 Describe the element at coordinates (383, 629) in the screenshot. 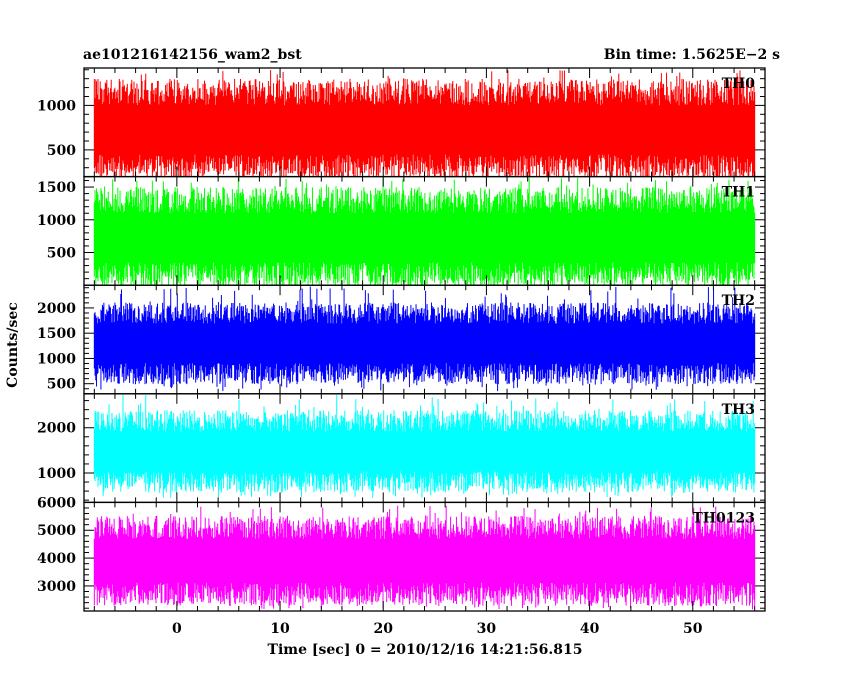

I see `x-tick-label: 20` at that location.